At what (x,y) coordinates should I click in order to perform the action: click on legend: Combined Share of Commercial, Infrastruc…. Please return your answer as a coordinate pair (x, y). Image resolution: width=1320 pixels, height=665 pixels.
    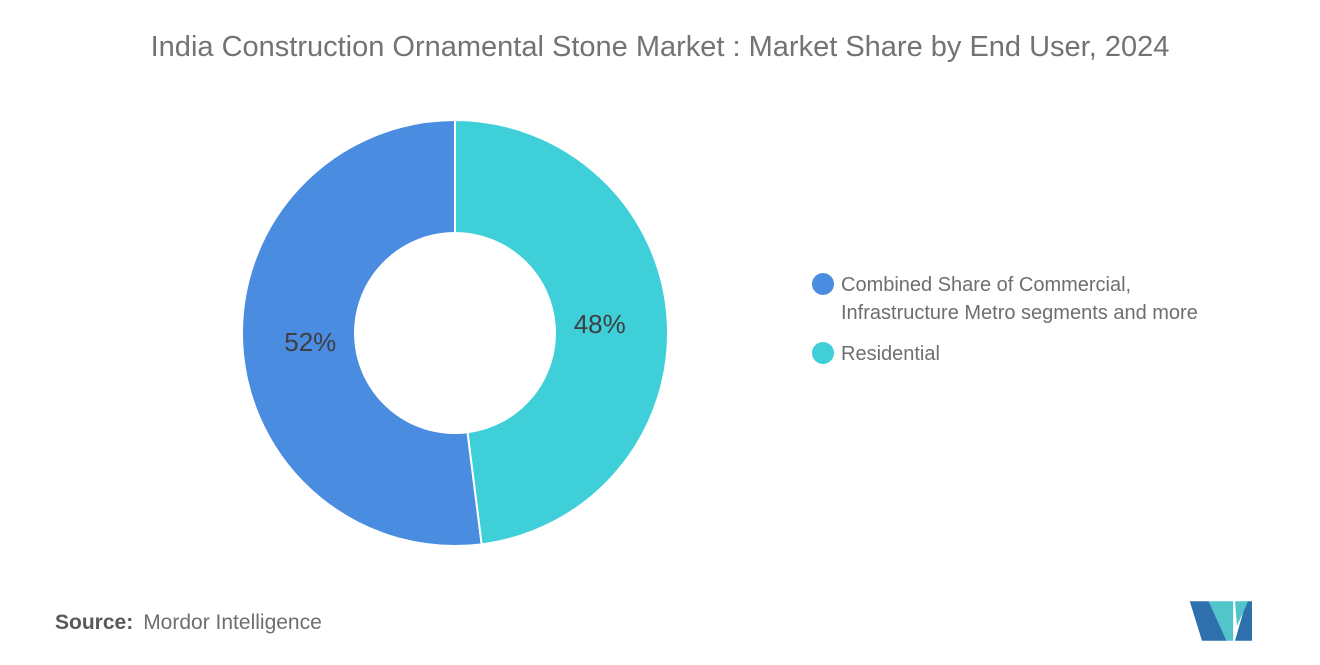
    Looking at the image, I should click on (1032, 319).